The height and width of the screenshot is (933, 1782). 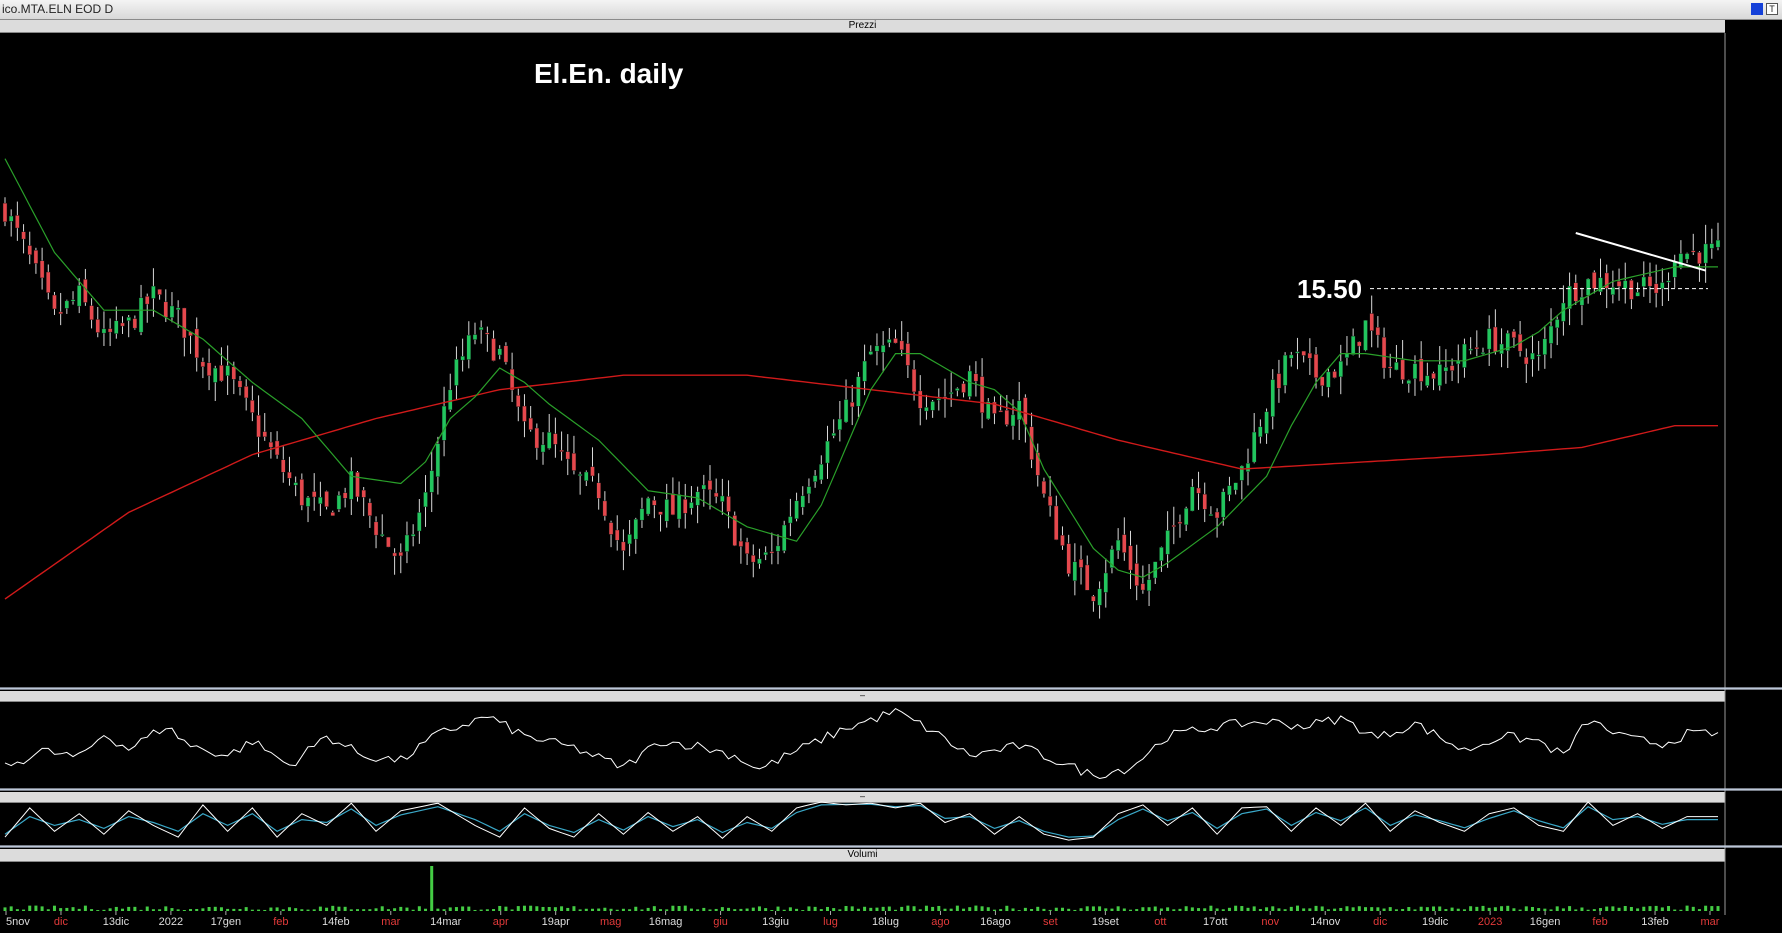 What do you see at coordinates (336, 922) in the screenshot?
I see `x-tick-label: 14feb` at bounding box center [336, 922].